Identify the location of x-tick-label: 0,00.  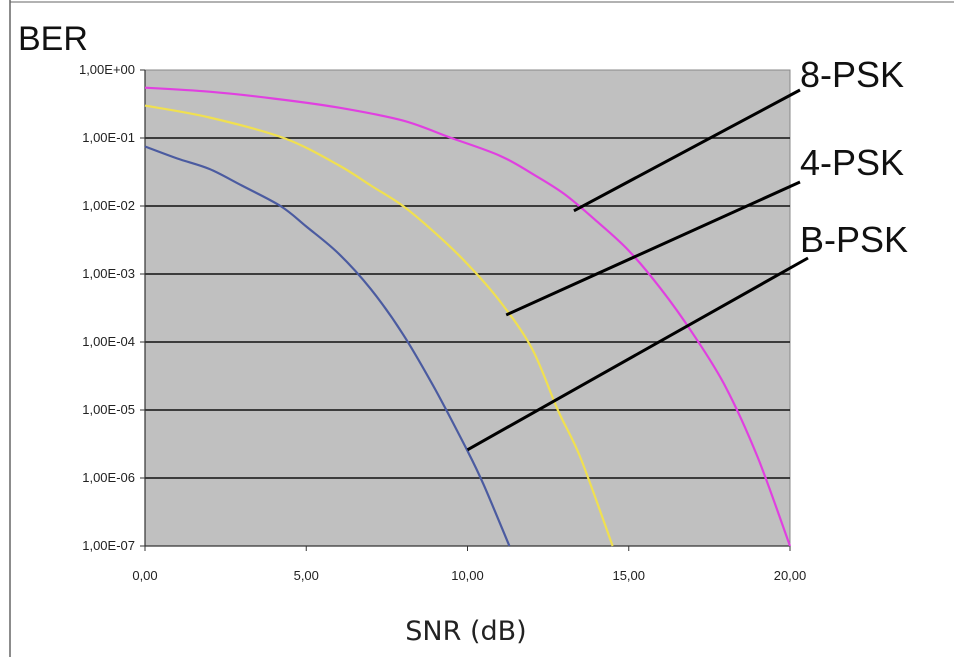
(144, 575).